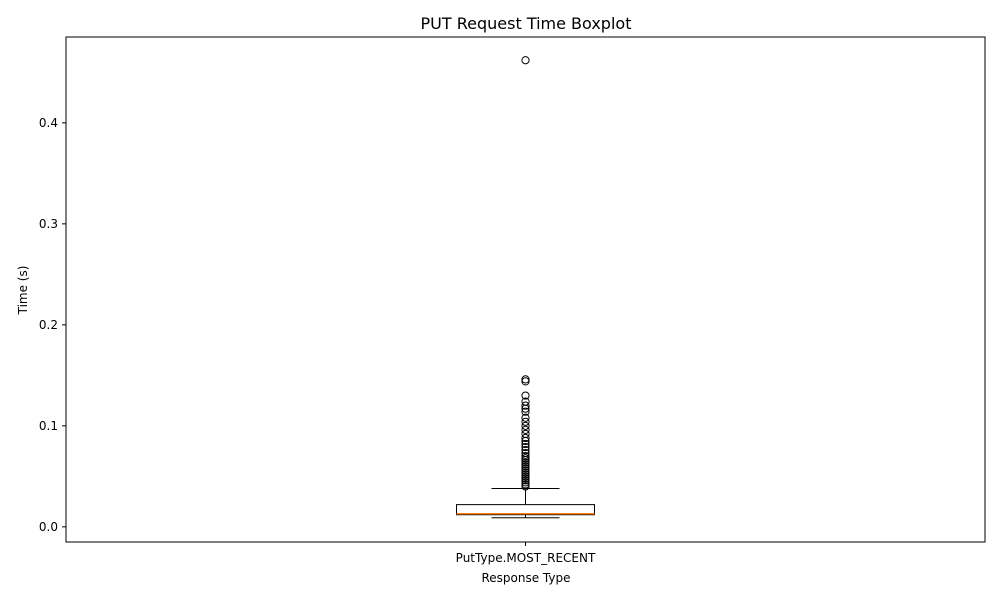  I want to click on x-tick-label: PutType.MOST_RECENT, so click(526, 558).